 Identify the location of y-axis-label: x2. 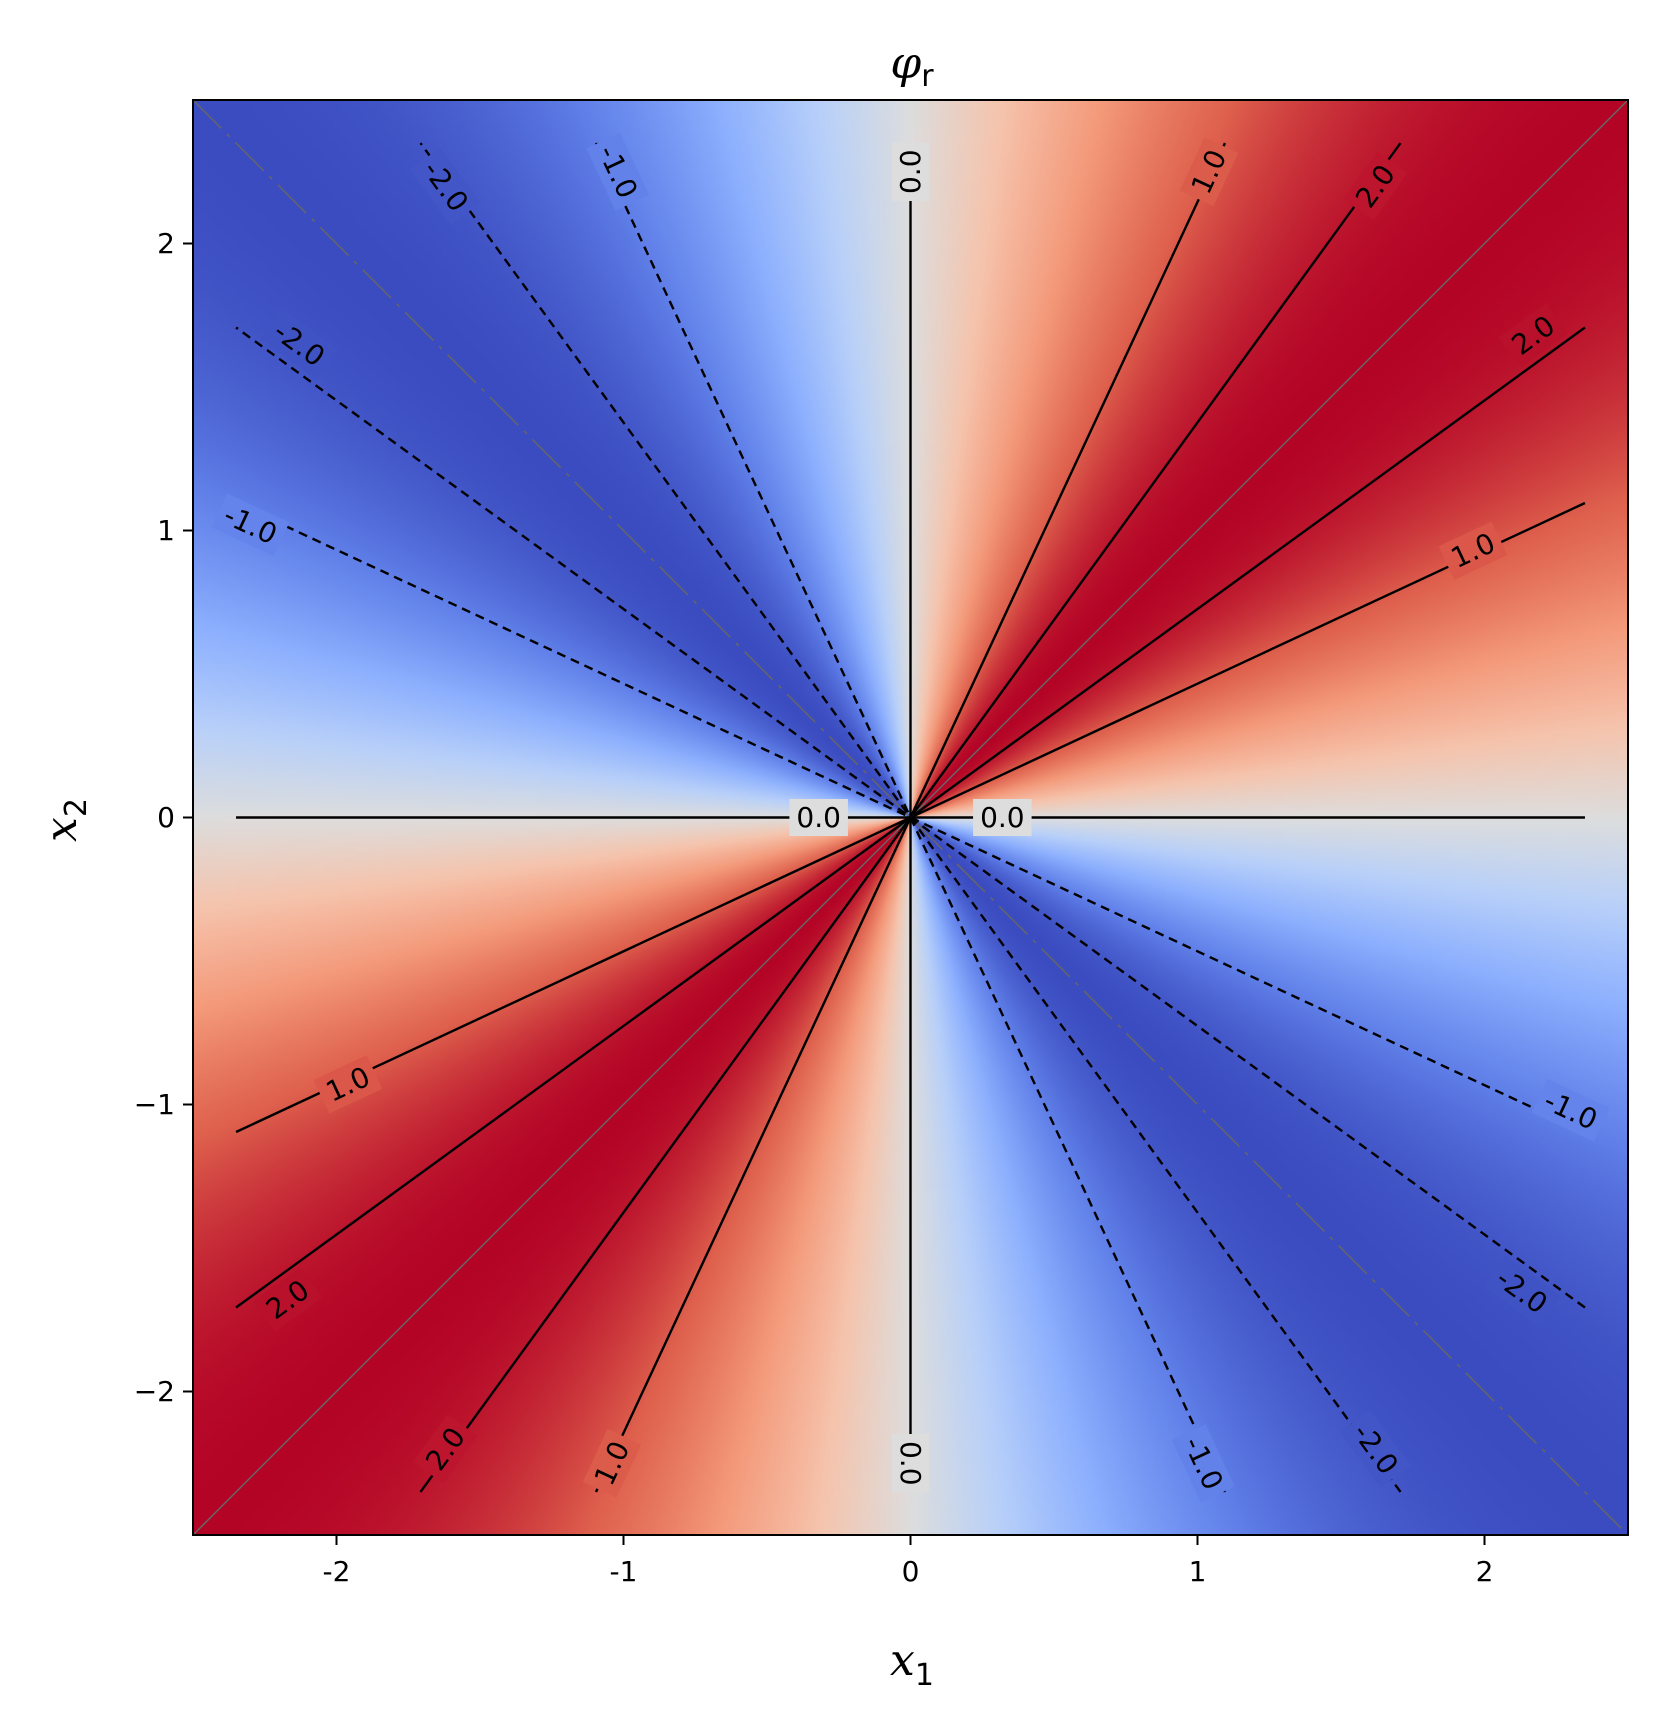
(65, 820).